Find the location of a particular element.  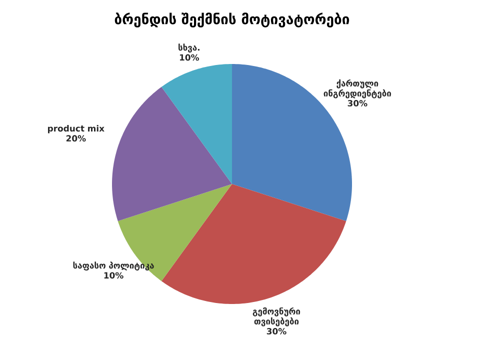

chart-title: ბრენდის შექმნის მოტივატორები is located at coordinates (232, 20).